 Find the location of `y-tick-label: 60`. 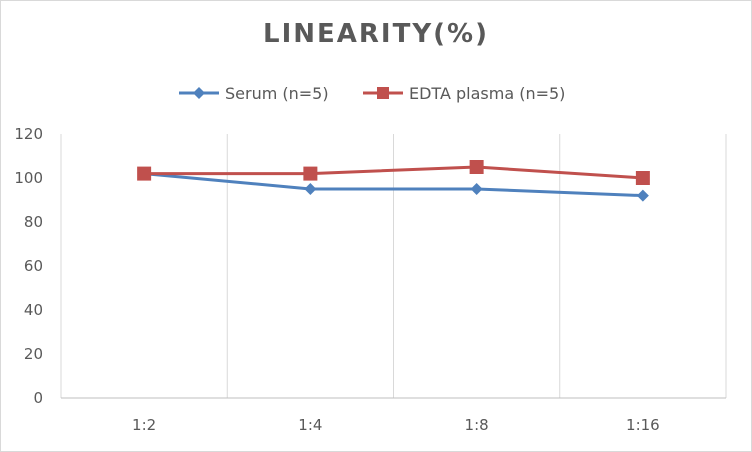

y-tick-label: 60 is located at coordinates (33, 266).